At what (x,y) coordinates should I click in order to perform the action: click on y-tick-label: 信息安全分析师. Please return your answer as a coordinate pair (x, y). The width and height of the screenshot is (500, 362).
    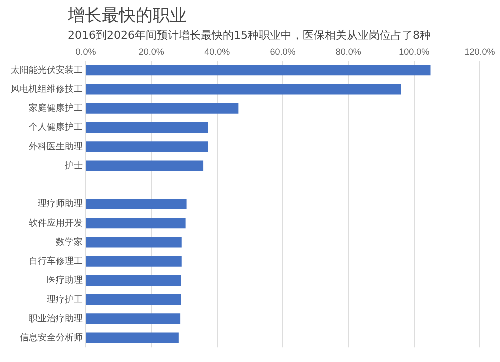
    Looking at the image, I should click on (51, 337).